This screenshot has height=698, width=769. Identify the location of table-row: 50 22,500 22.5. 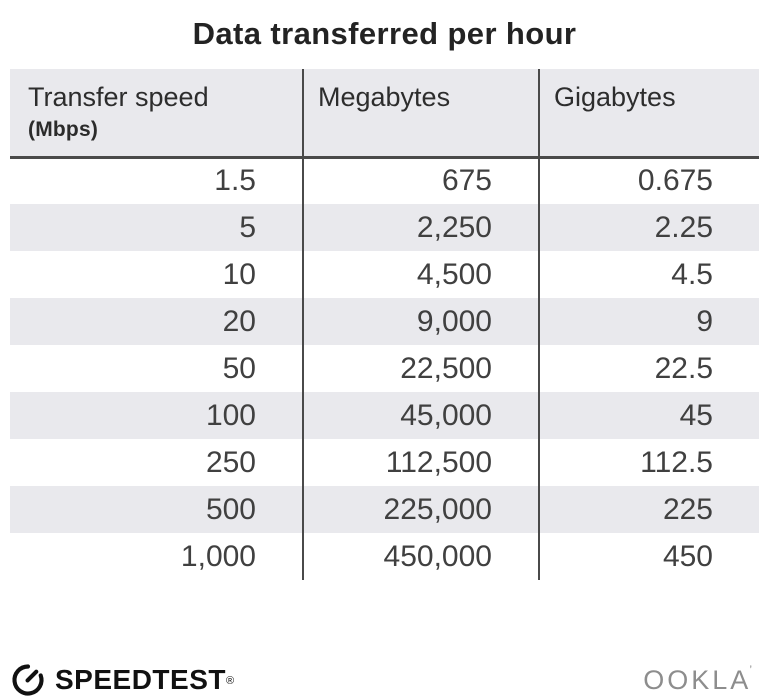
(384, 368).